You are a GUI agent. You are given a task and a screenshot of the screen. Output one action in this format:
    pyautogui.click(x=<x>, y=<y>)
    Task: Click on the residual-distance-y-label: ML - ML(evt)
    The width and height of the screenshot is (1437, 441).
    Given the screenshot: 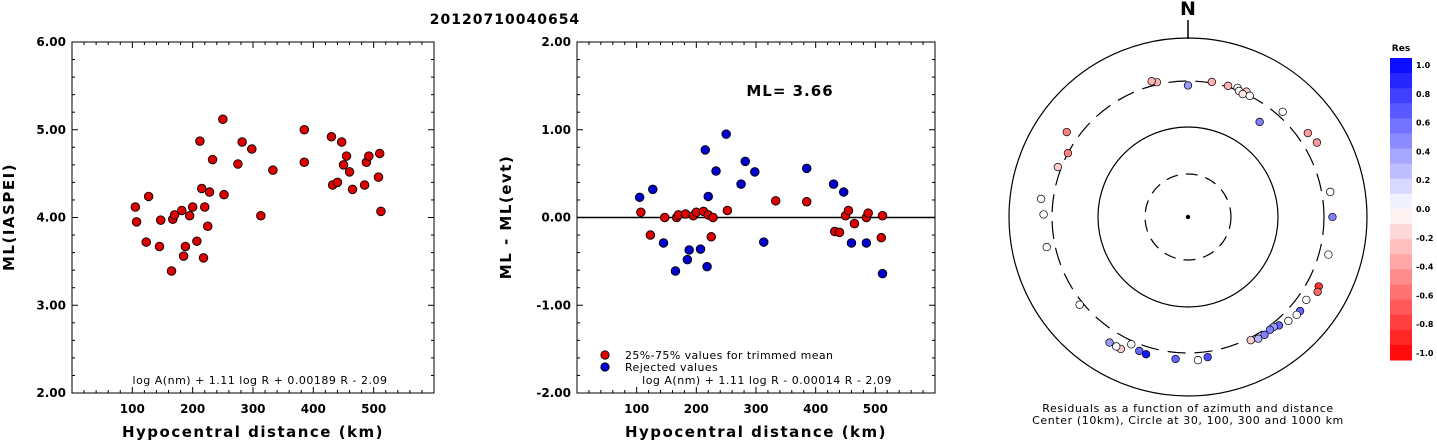 What is the action you would take?
    pyautogui.click(x=506, y=217)
    